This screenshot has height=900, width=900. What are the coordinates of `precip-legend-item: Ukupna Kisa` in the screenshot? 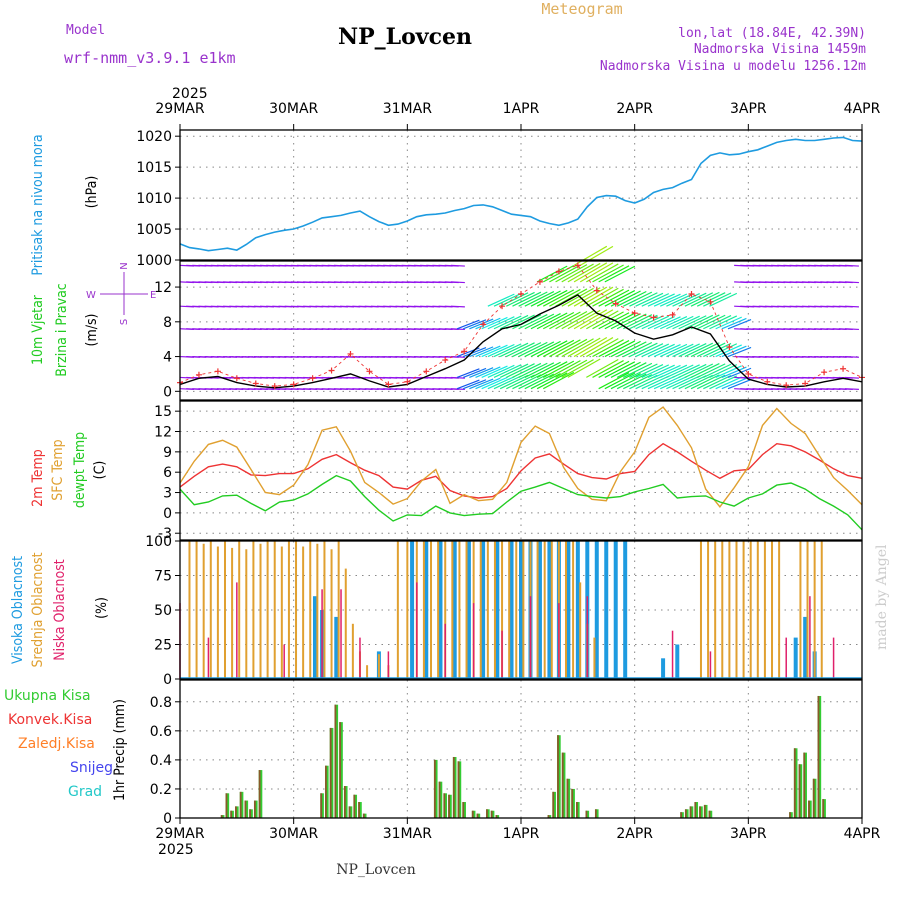 It's located at (47, 696).